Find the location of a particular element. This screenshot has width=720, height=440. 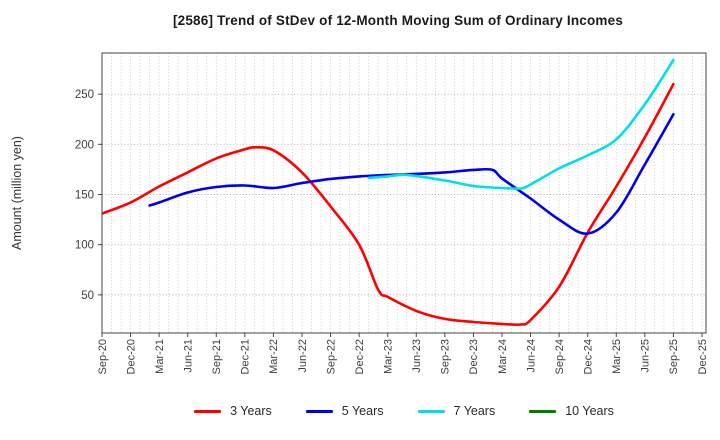

x-tick-label: Dec-25 is located at coordinates (703, 356).